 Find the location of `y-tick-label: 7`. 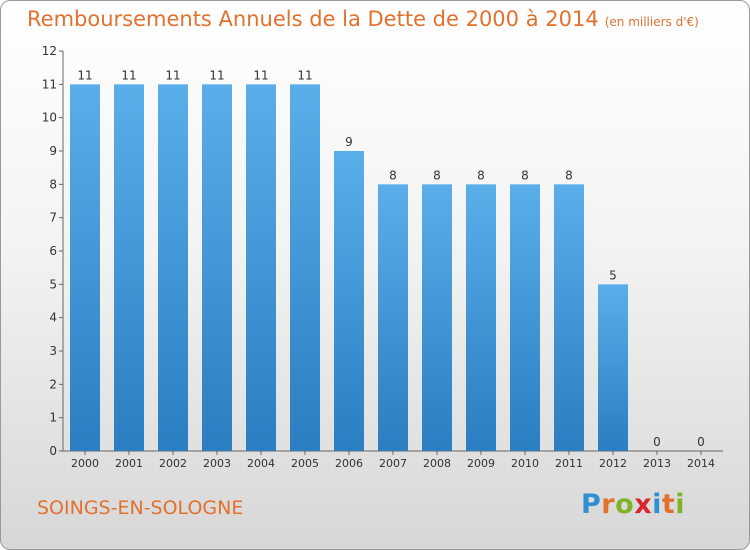

y-tick-label: 7 is located at coordinates (53, 218).